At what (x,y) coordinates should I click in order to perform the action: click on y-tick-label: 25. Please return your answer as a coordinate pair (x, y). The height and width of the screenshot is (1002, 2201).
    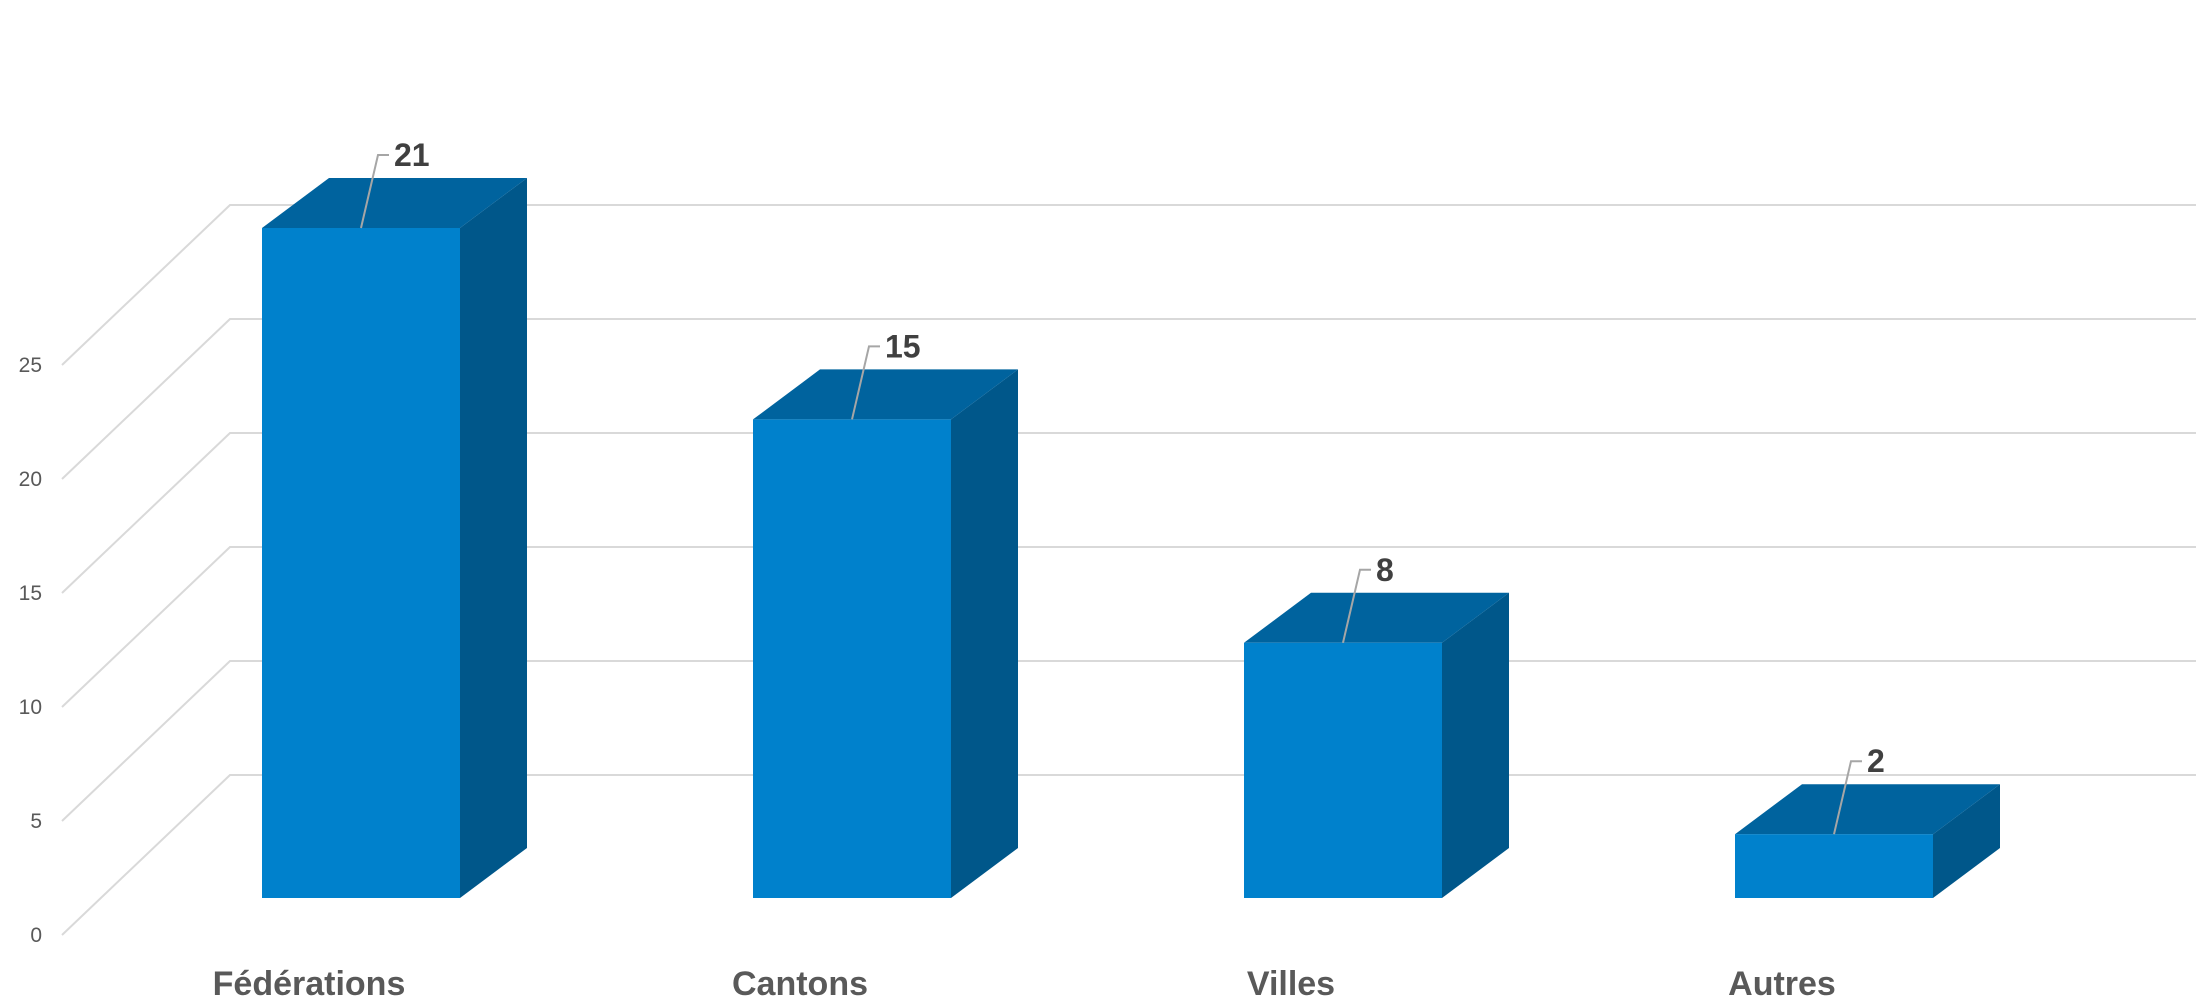
    Looking at the image, I should click on (30, 365).